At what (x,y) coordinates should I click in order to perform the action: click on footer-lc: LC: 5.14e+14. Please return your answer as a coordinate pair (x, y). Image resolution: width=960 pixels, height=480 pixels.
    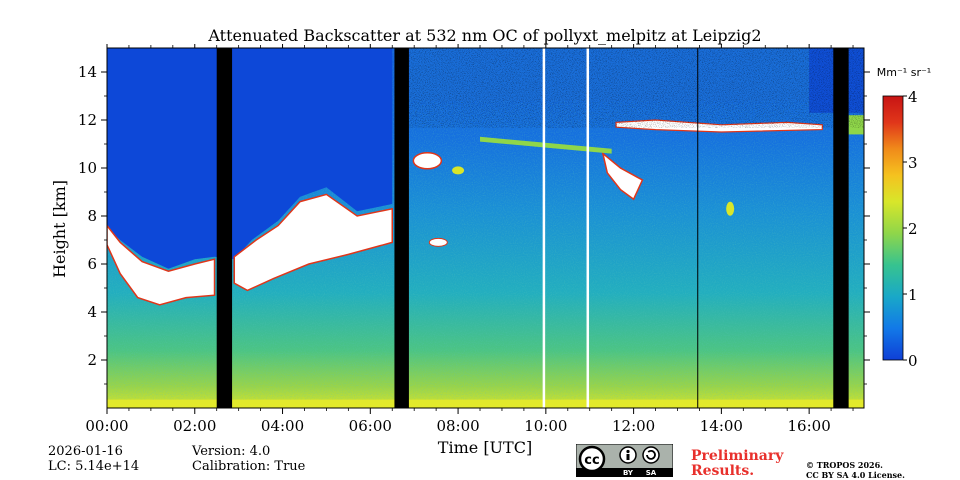
    Looking at the image, I should click on (94, 466).